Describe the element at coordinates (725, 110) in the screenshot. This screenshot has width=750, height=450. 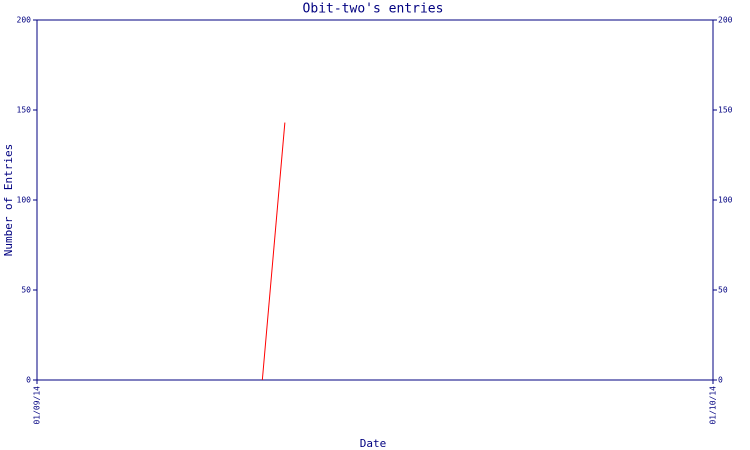
I see `y2-tick-label: 150` at that location.